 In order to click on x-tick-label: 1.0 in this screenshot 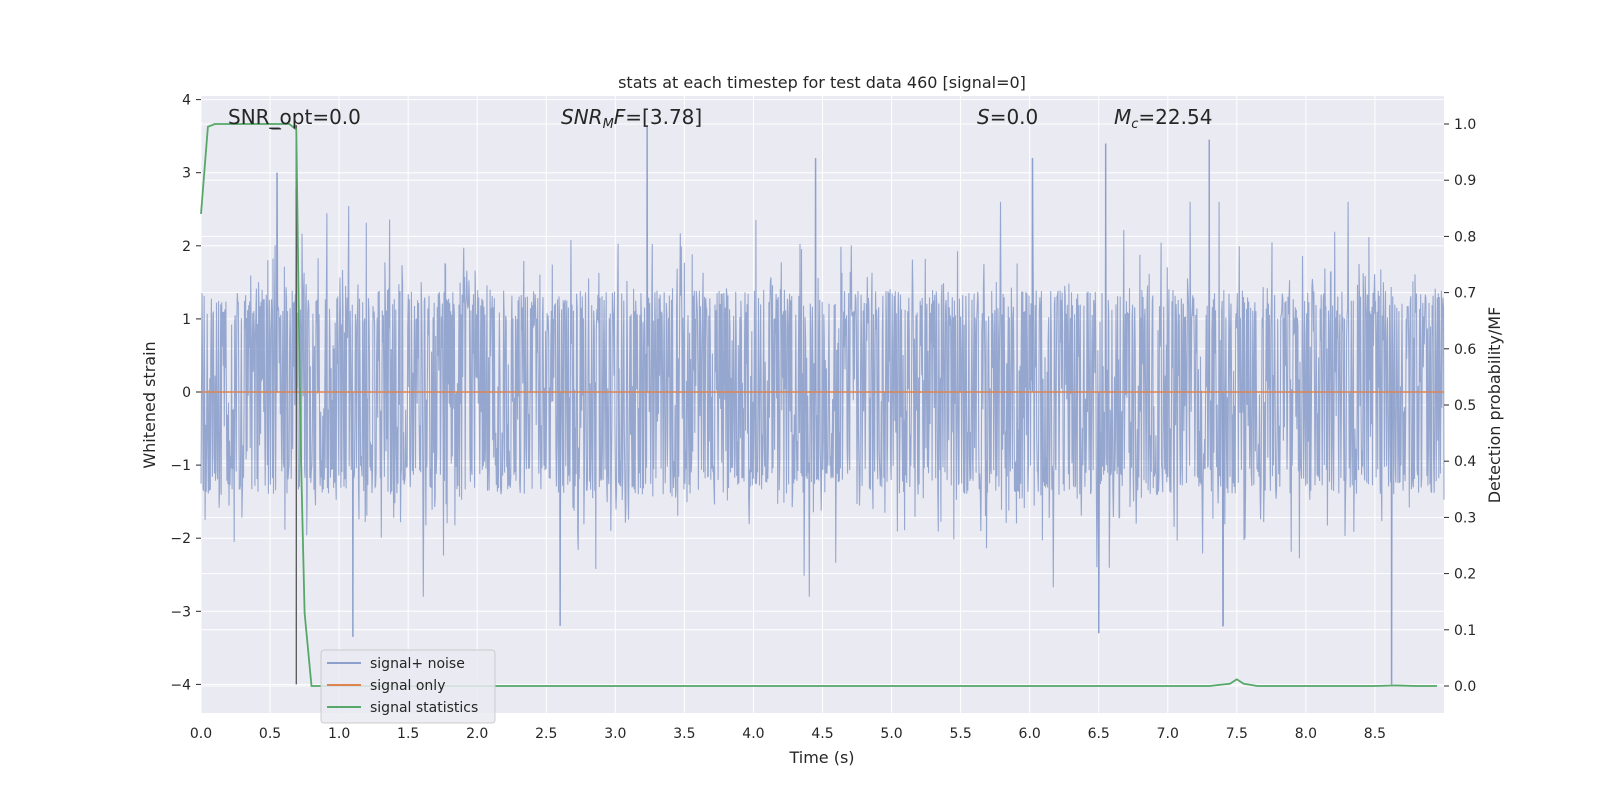, I will do `click(339, 734)`.